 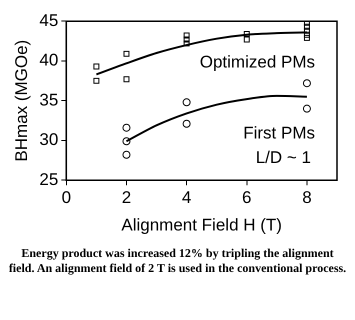 I want to click on x-tick-label: 4, so click(x=187, y=198).